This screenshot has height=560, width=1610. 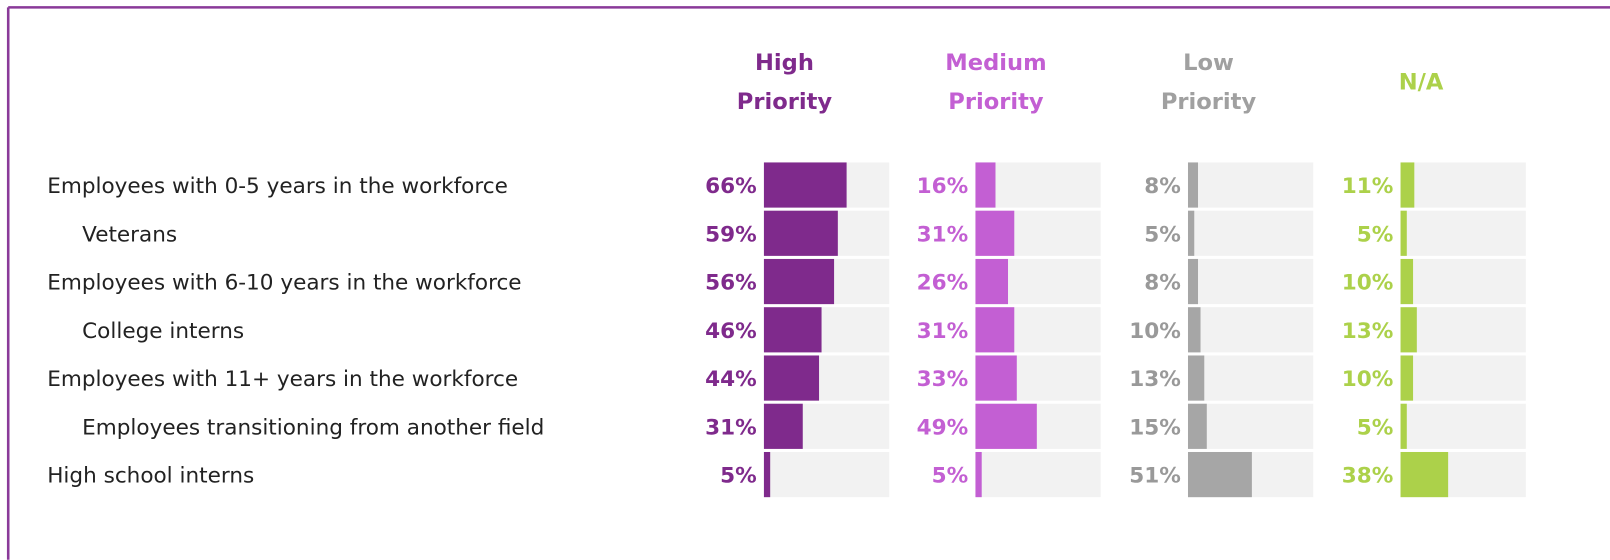 I want to click on column-header-box: Low Priority, so click(x=1208, y=83).